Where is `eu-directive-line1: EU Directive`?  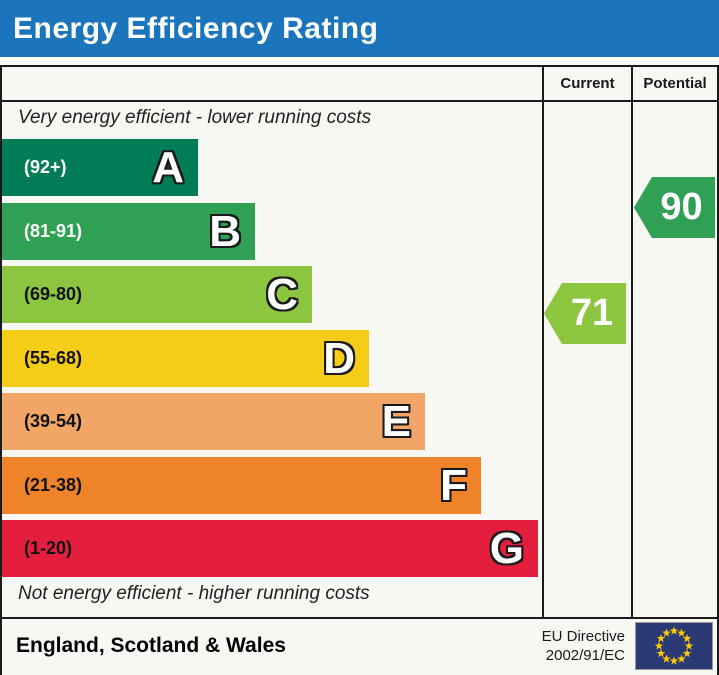 eu-directive-line1: EU Directive is located at coordinates (583, 636).